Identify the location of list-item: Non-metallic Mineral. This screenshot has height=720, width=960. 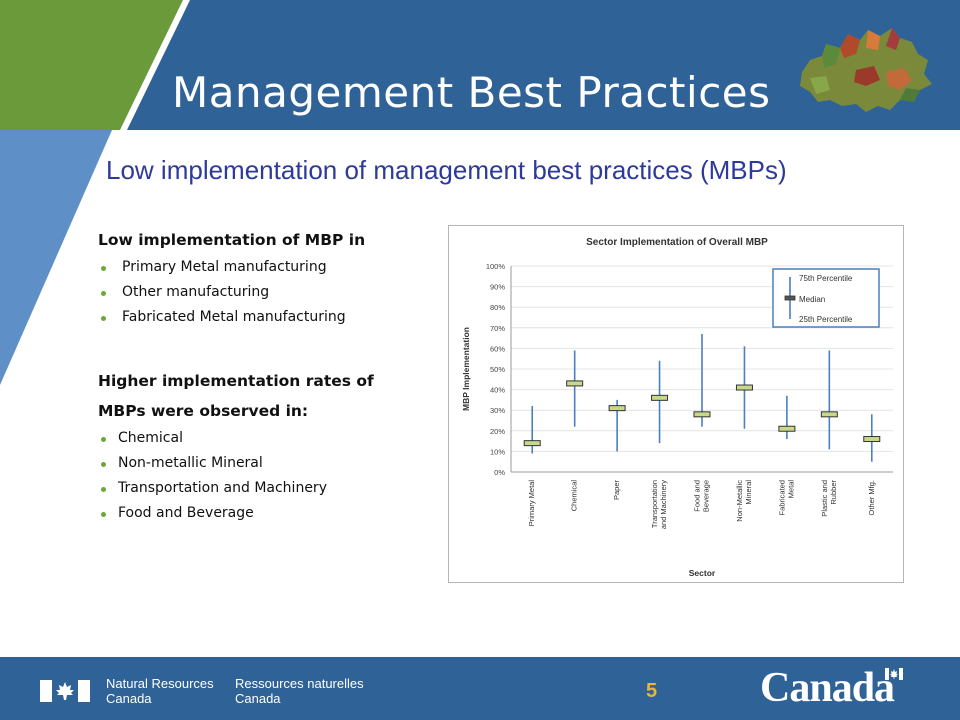
(263, 463).